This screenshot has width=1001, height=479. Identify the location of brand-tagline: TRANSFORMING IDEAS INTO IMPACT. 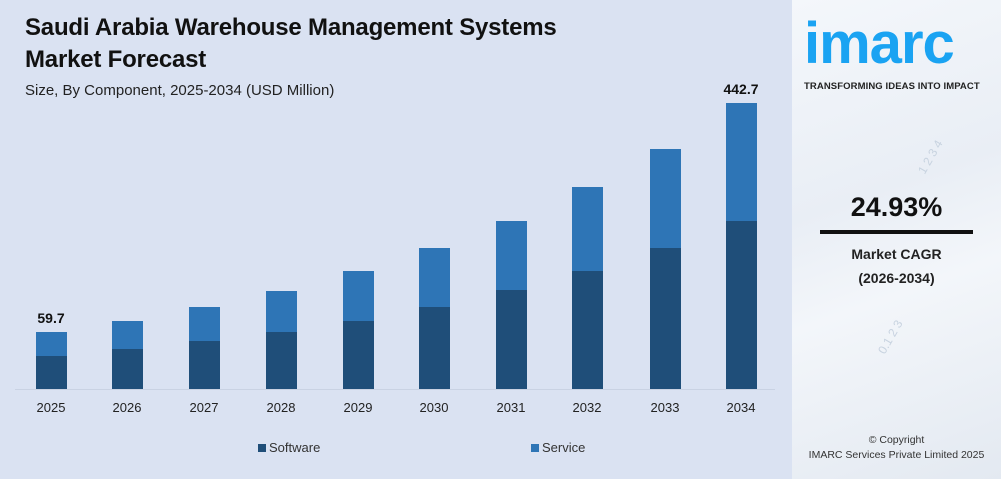
(892, 86).